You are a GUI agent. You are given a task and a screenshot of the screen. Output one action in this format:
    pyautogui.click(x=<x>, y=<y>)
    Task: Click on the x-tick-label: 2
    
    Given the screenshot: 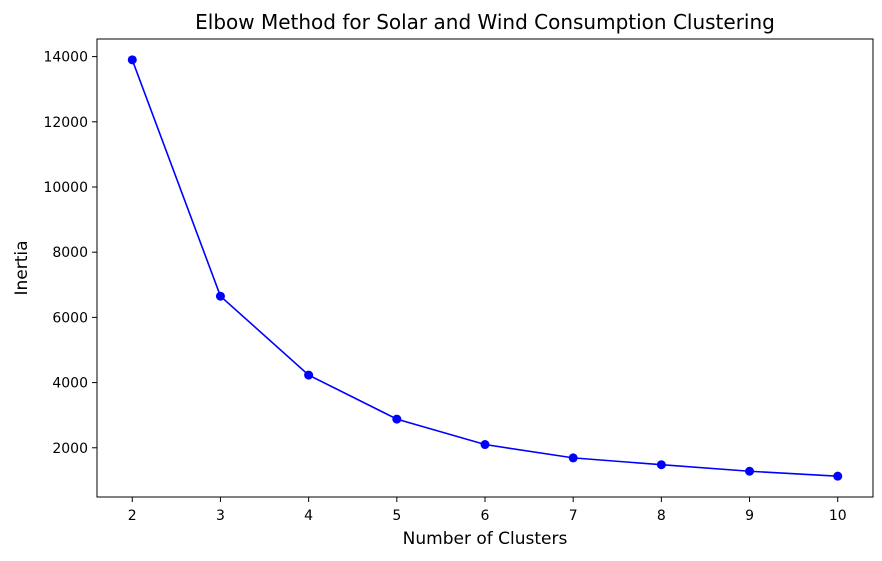 What is the action you would take?
    pyautogui.click(x=132, y=516)
    